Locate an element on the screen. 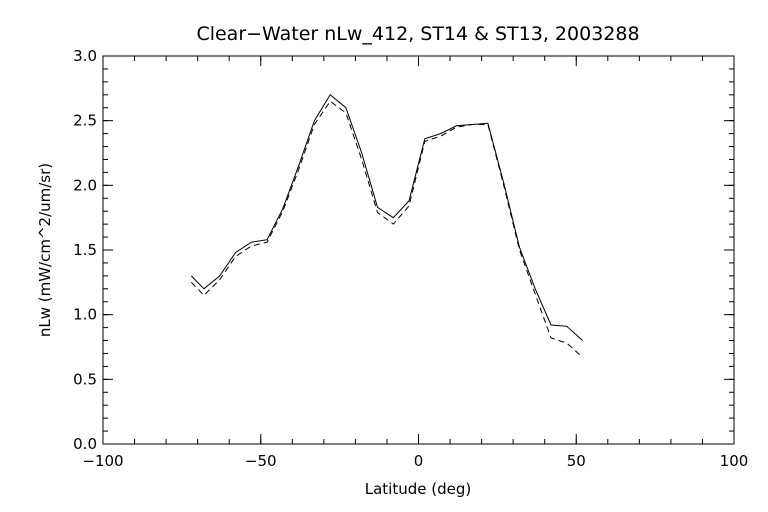 The height and width of the screenshot is (512, 768). x-tick-label: −100 is located at coordinates (102, 461).